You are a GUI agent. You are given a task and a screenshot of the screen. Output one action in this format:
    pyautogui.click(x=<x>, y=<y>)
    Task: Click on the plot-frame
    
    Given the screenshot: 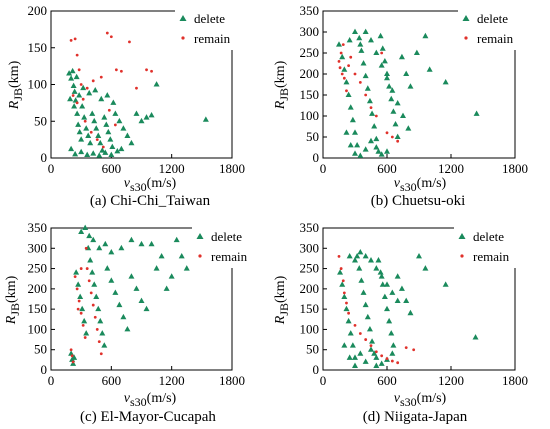 What is the action you would take?
    pyautogui.click(x=419, y=299)
    